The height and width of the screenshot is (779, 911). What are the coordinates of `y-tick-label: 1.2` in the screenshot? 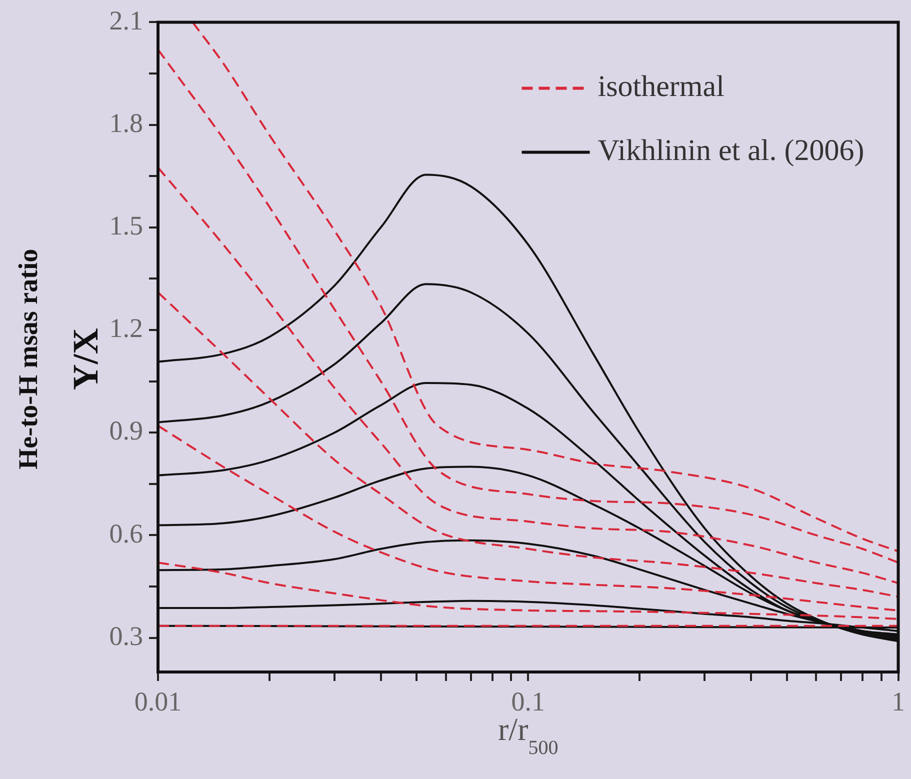 It's located at (126, 328).